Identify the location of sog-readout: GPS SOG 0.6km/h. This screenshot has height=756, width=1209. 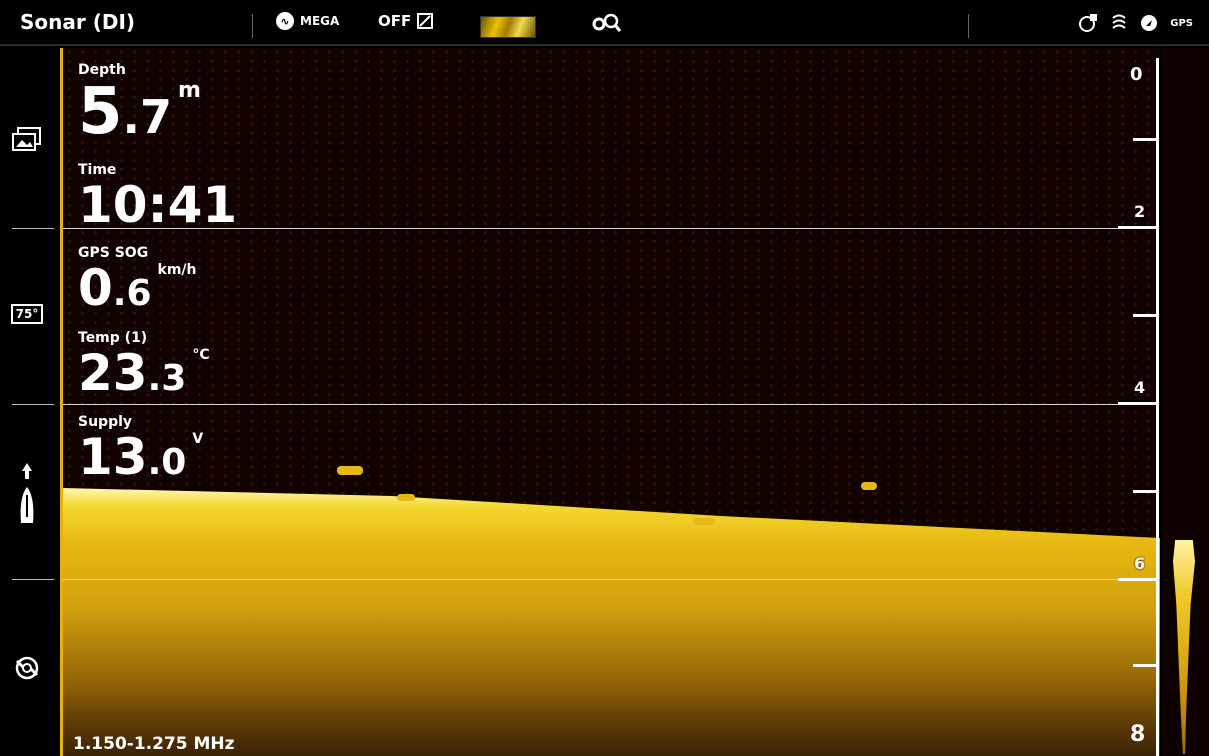
(137, 279).